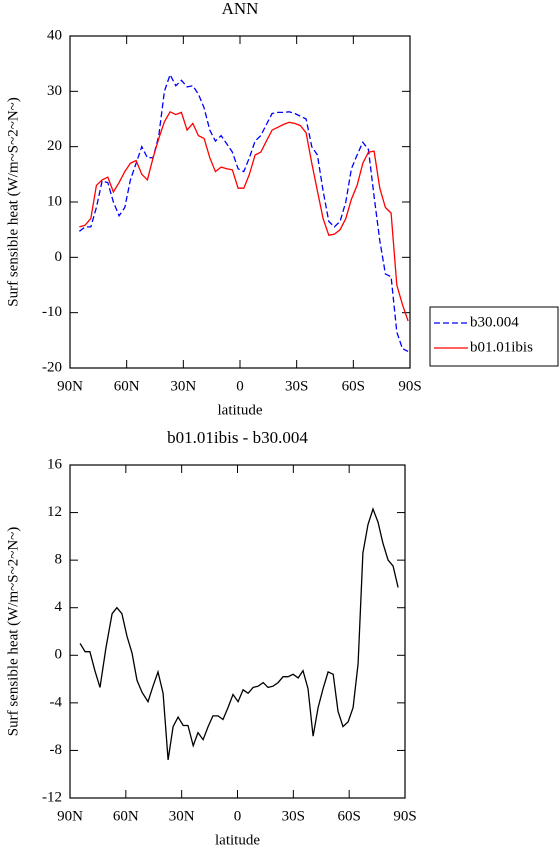 The width and height of the screenshot is (560, 851). I want to click on legend-label: b30.004, so click(494, 322).